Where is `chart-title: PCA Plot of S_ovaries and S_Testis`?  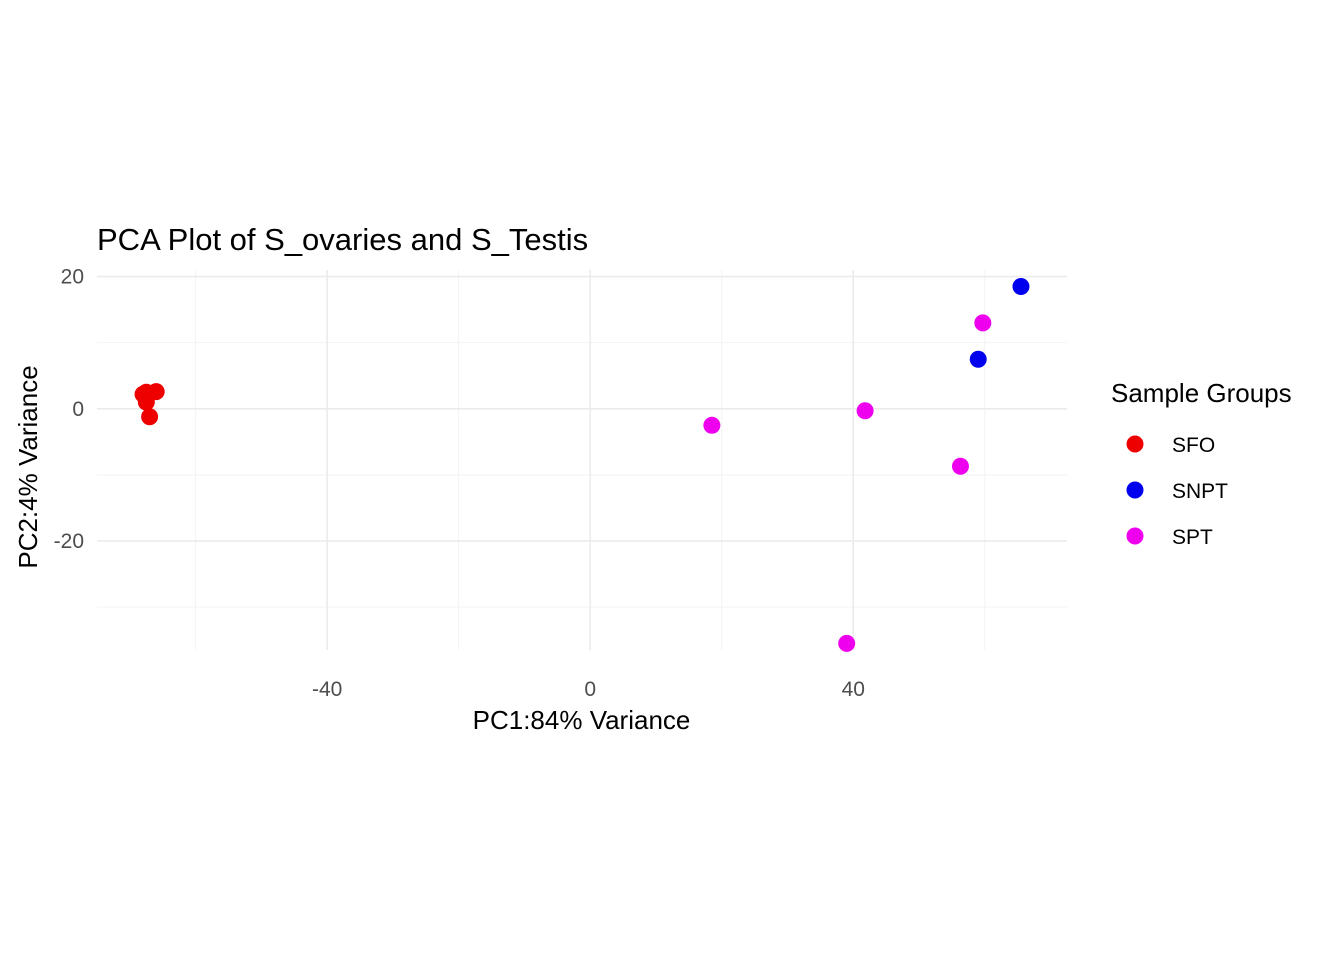 chart-title: PCA Plot of S_ovaries and S_Testis is located at coordinates (342, 239).